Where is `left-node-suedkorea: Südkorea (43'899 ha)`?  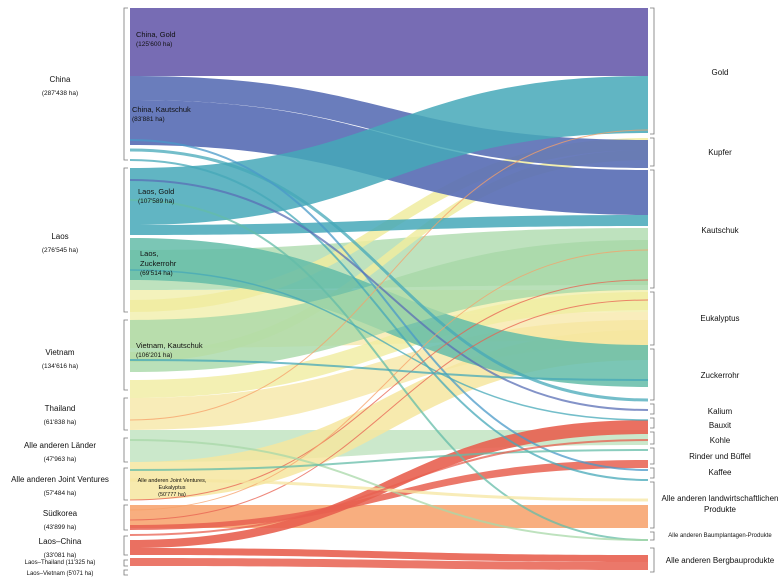
left-node-suedkorea: Südkorea (43'899 ha) is located at coordinates (60, 520).